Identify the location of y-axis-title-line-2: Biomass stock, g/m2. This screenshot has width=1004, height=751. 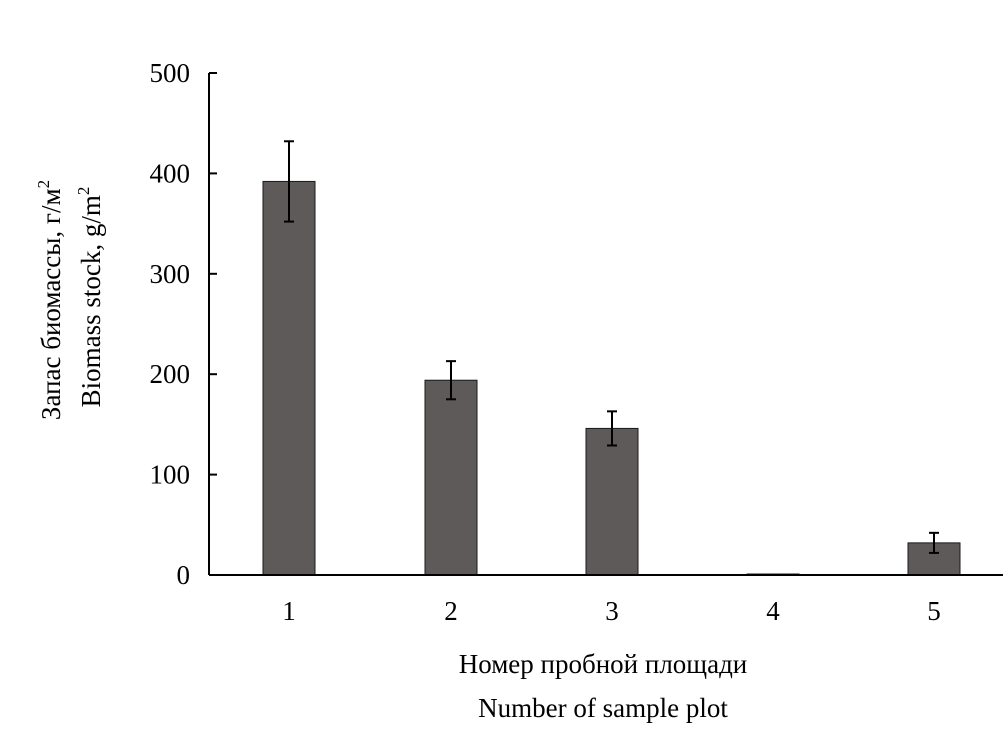
(90, 297).